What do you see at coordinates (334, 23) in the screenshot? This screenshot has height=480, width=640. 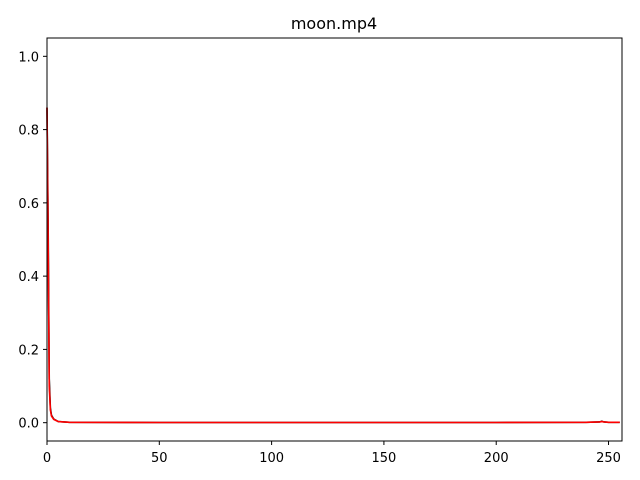 I see `chart-title: moon.mp4` at bounding box center [334, 23].